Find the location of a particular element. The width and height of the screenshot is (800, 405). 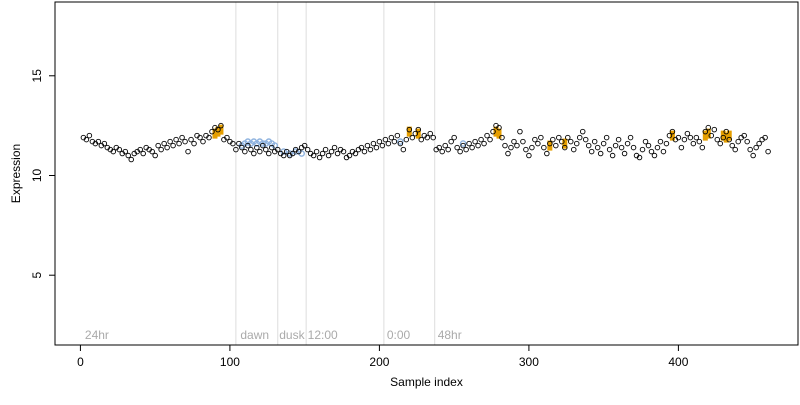

annotation-label: dusk is located at coordinates (292, 335).